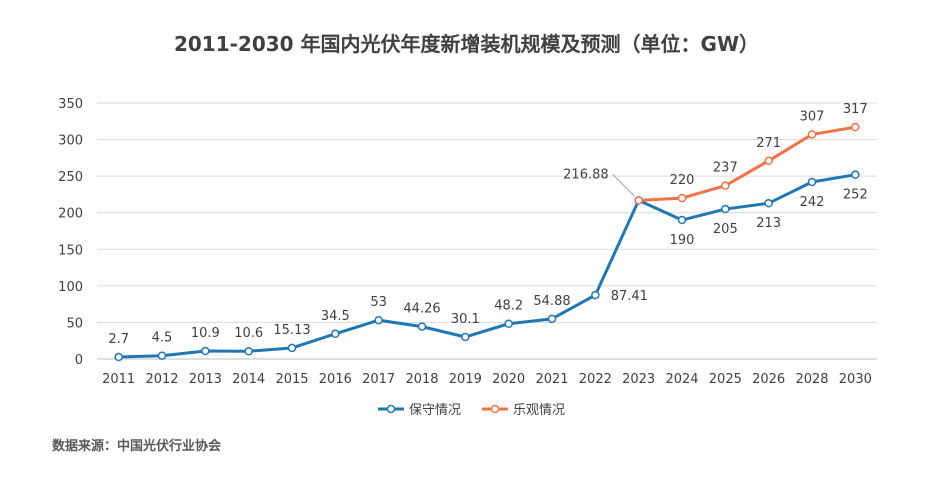 This screenshot has height=480, width=933. I want to click on data-label: 271, so click(768, 143).